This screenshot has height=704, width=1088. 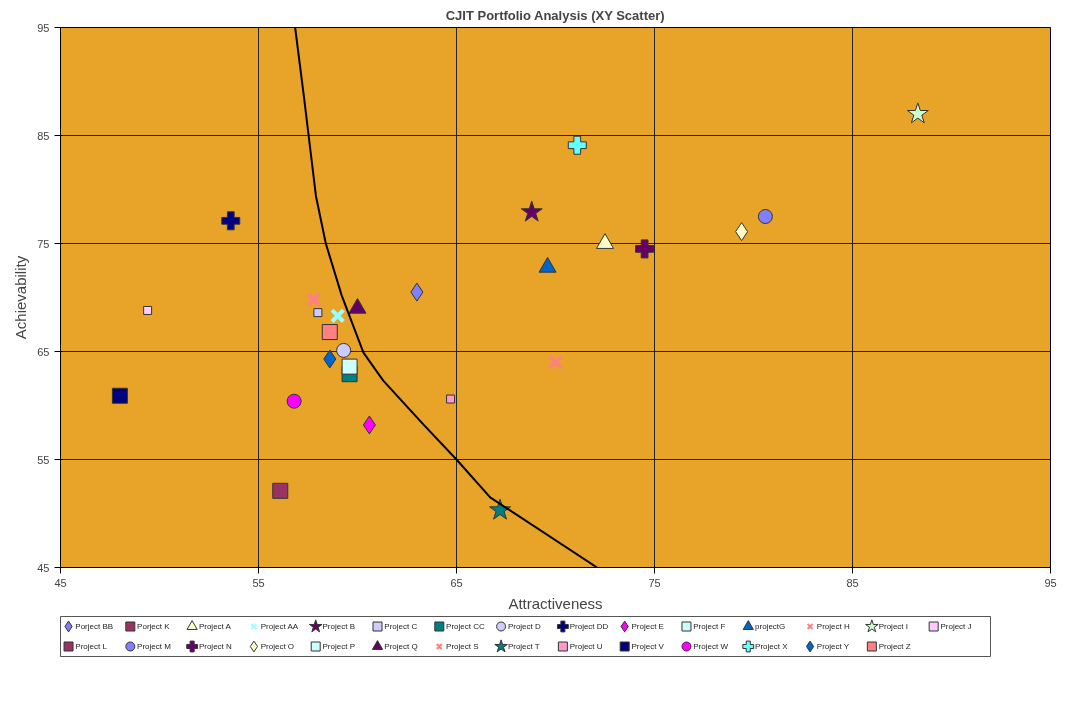 I want to click on y-tick-label: 65, so click(x=43, y=351).